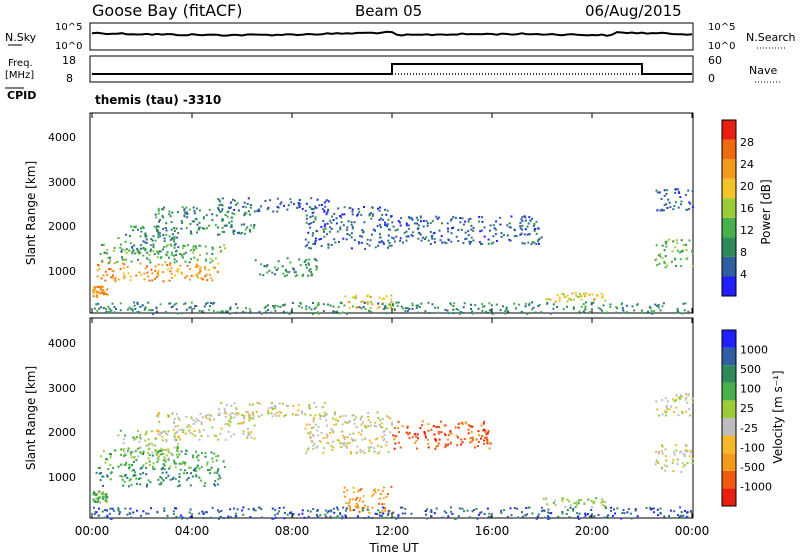 This screenshot has width=800, height=554. What do you see at coordinates (392, 33) in the screenshot?
I see `nsky-trace` at bounding box center [392, 33].